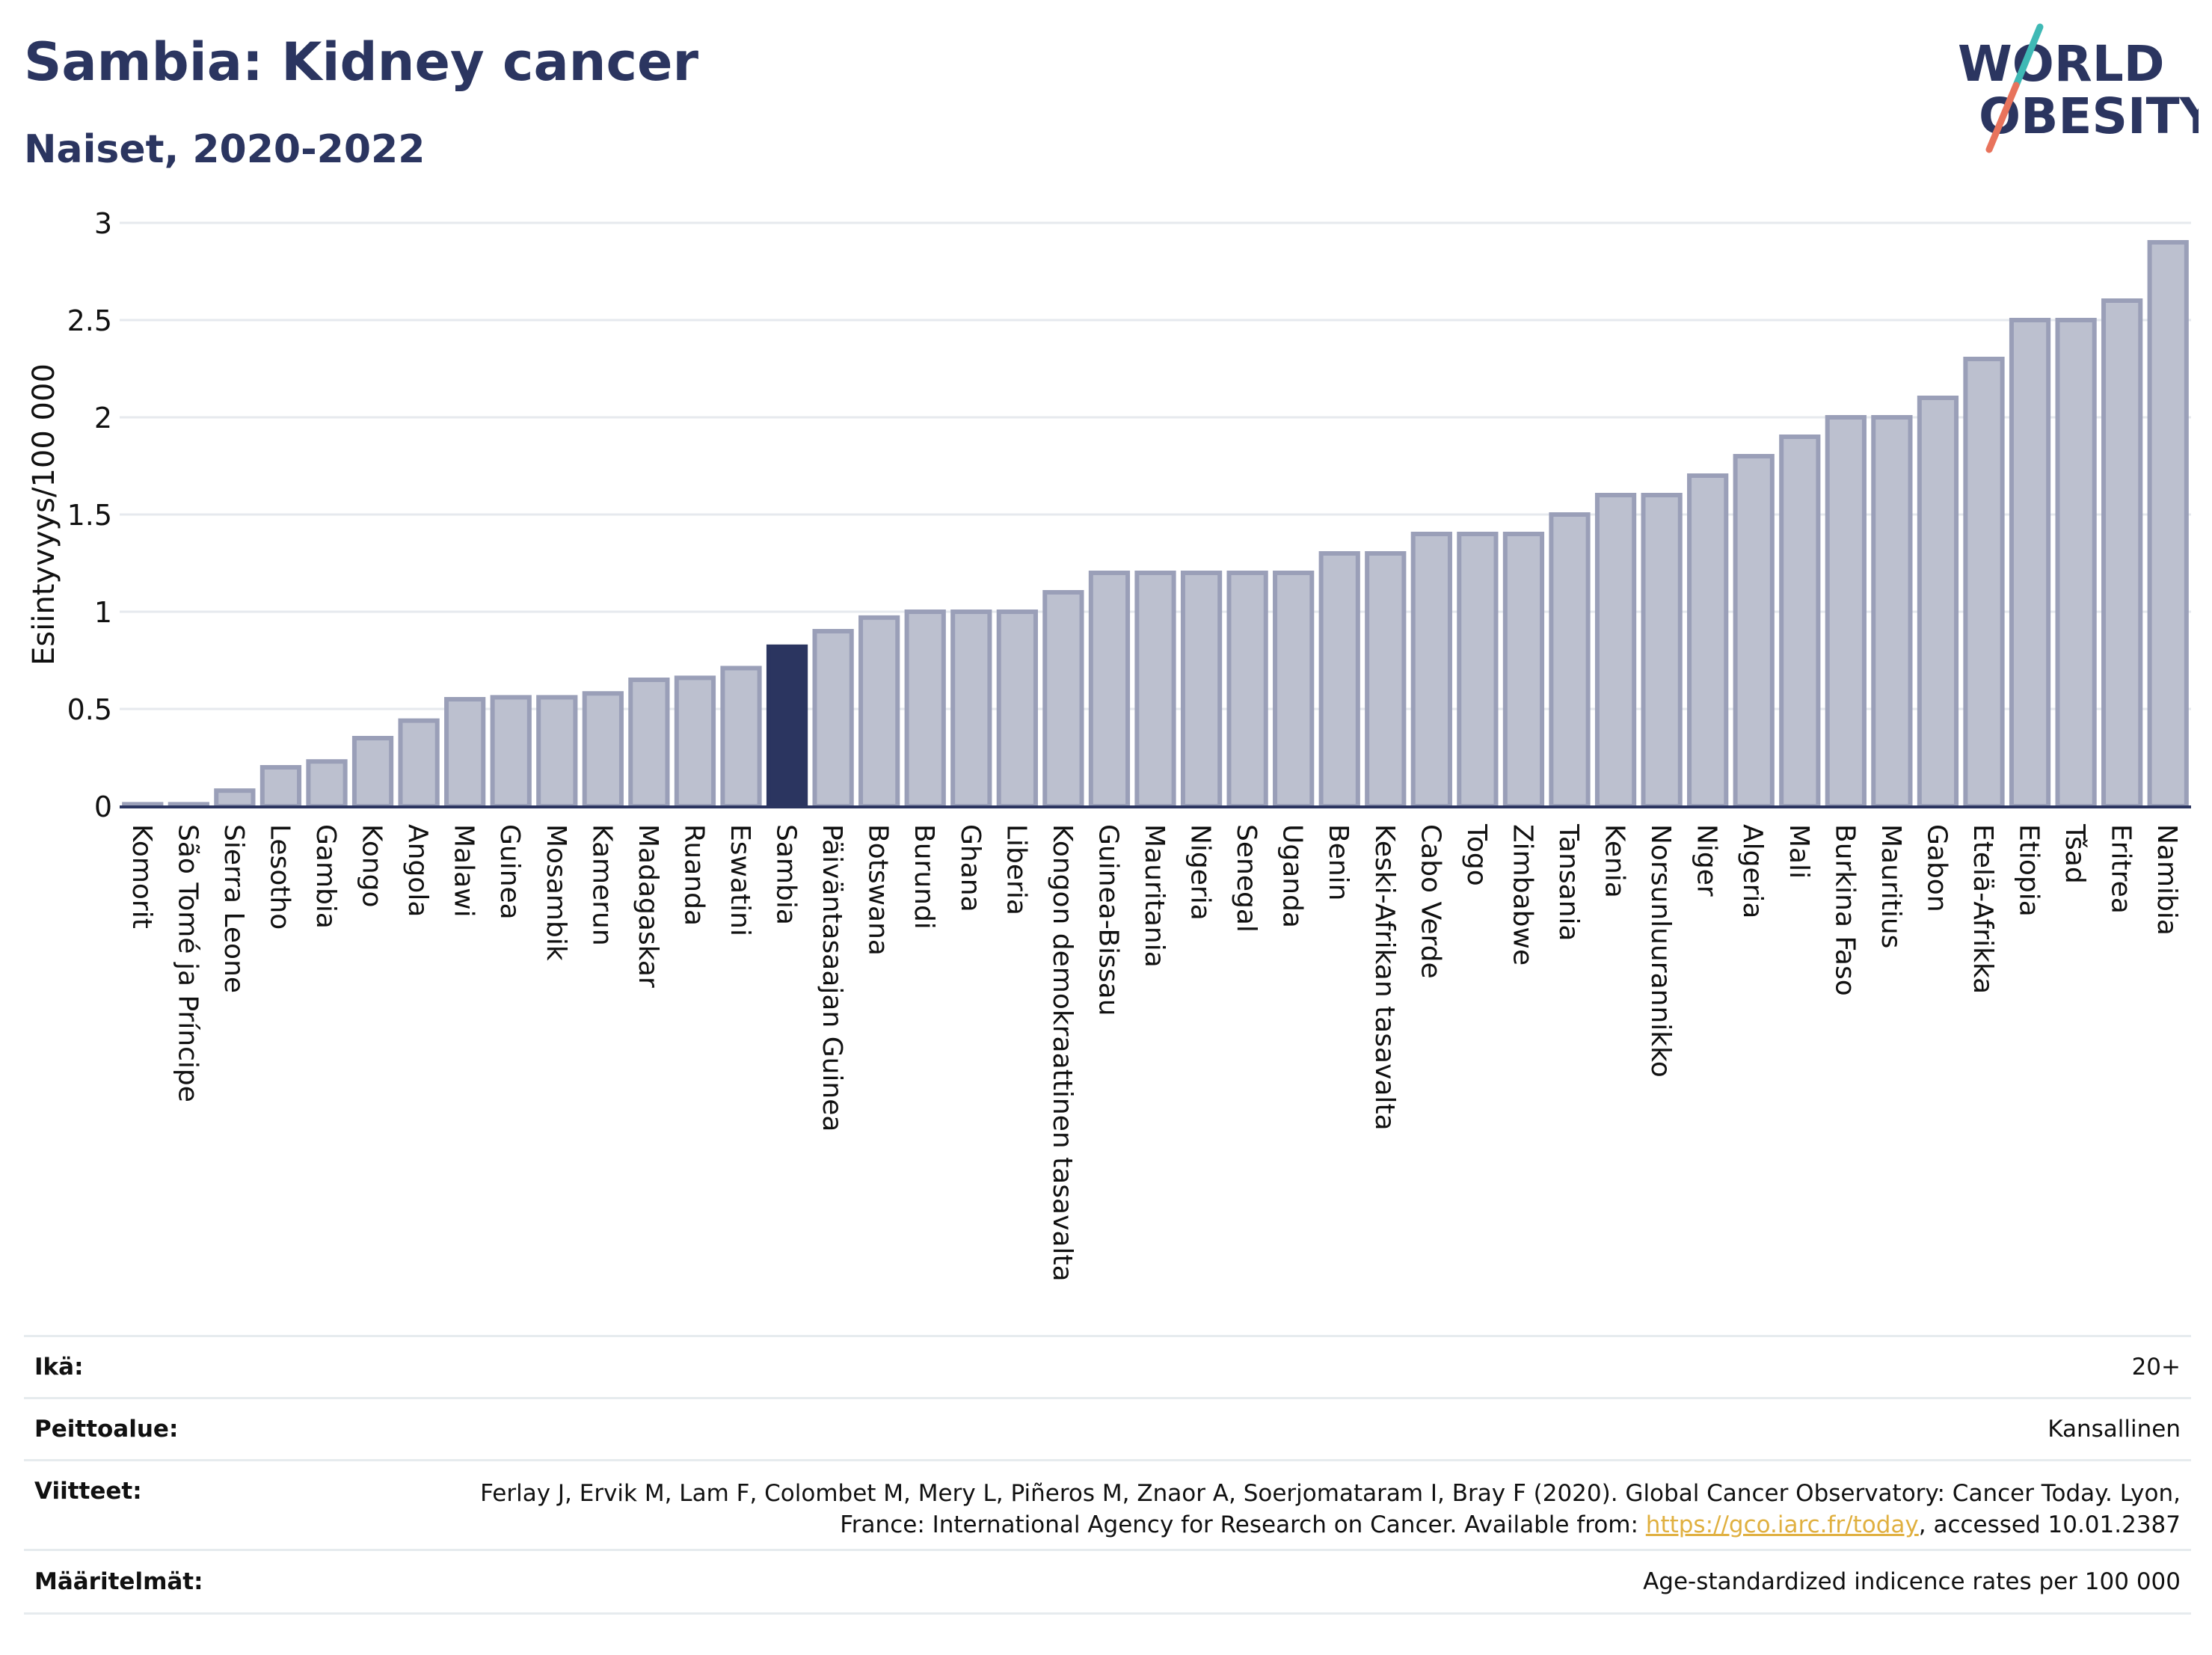 The width and height of the screenshot is (2212, 1655). I want to click on coverage-value: Kansallinen, so click(2114, 1429).